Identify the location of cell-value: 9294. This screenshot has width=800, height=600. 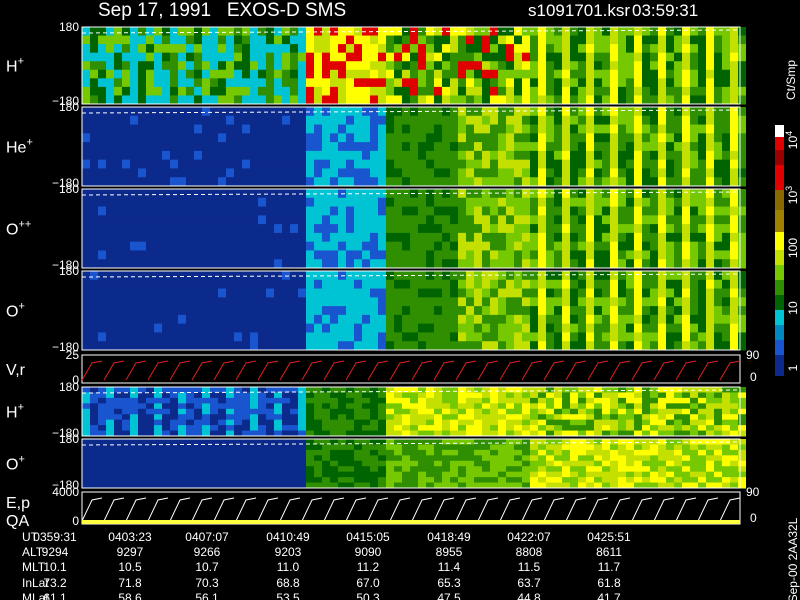
(55, 552).